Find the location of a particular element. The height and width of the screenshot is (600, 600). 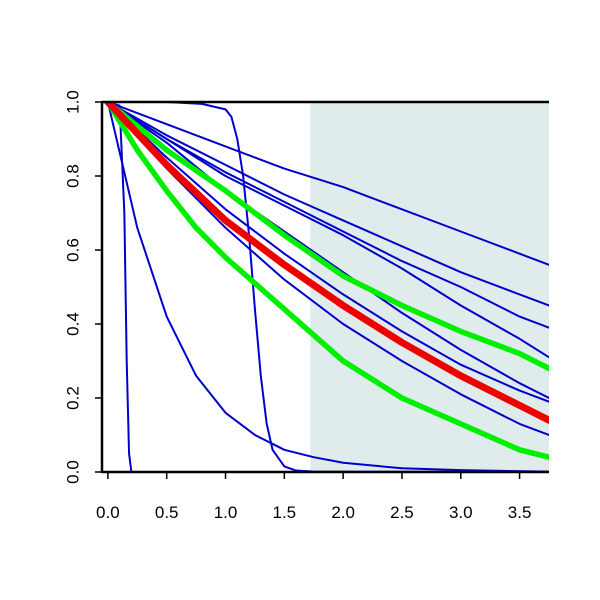

x-tick-label: 2.0 is located at coordinates (343, 512).